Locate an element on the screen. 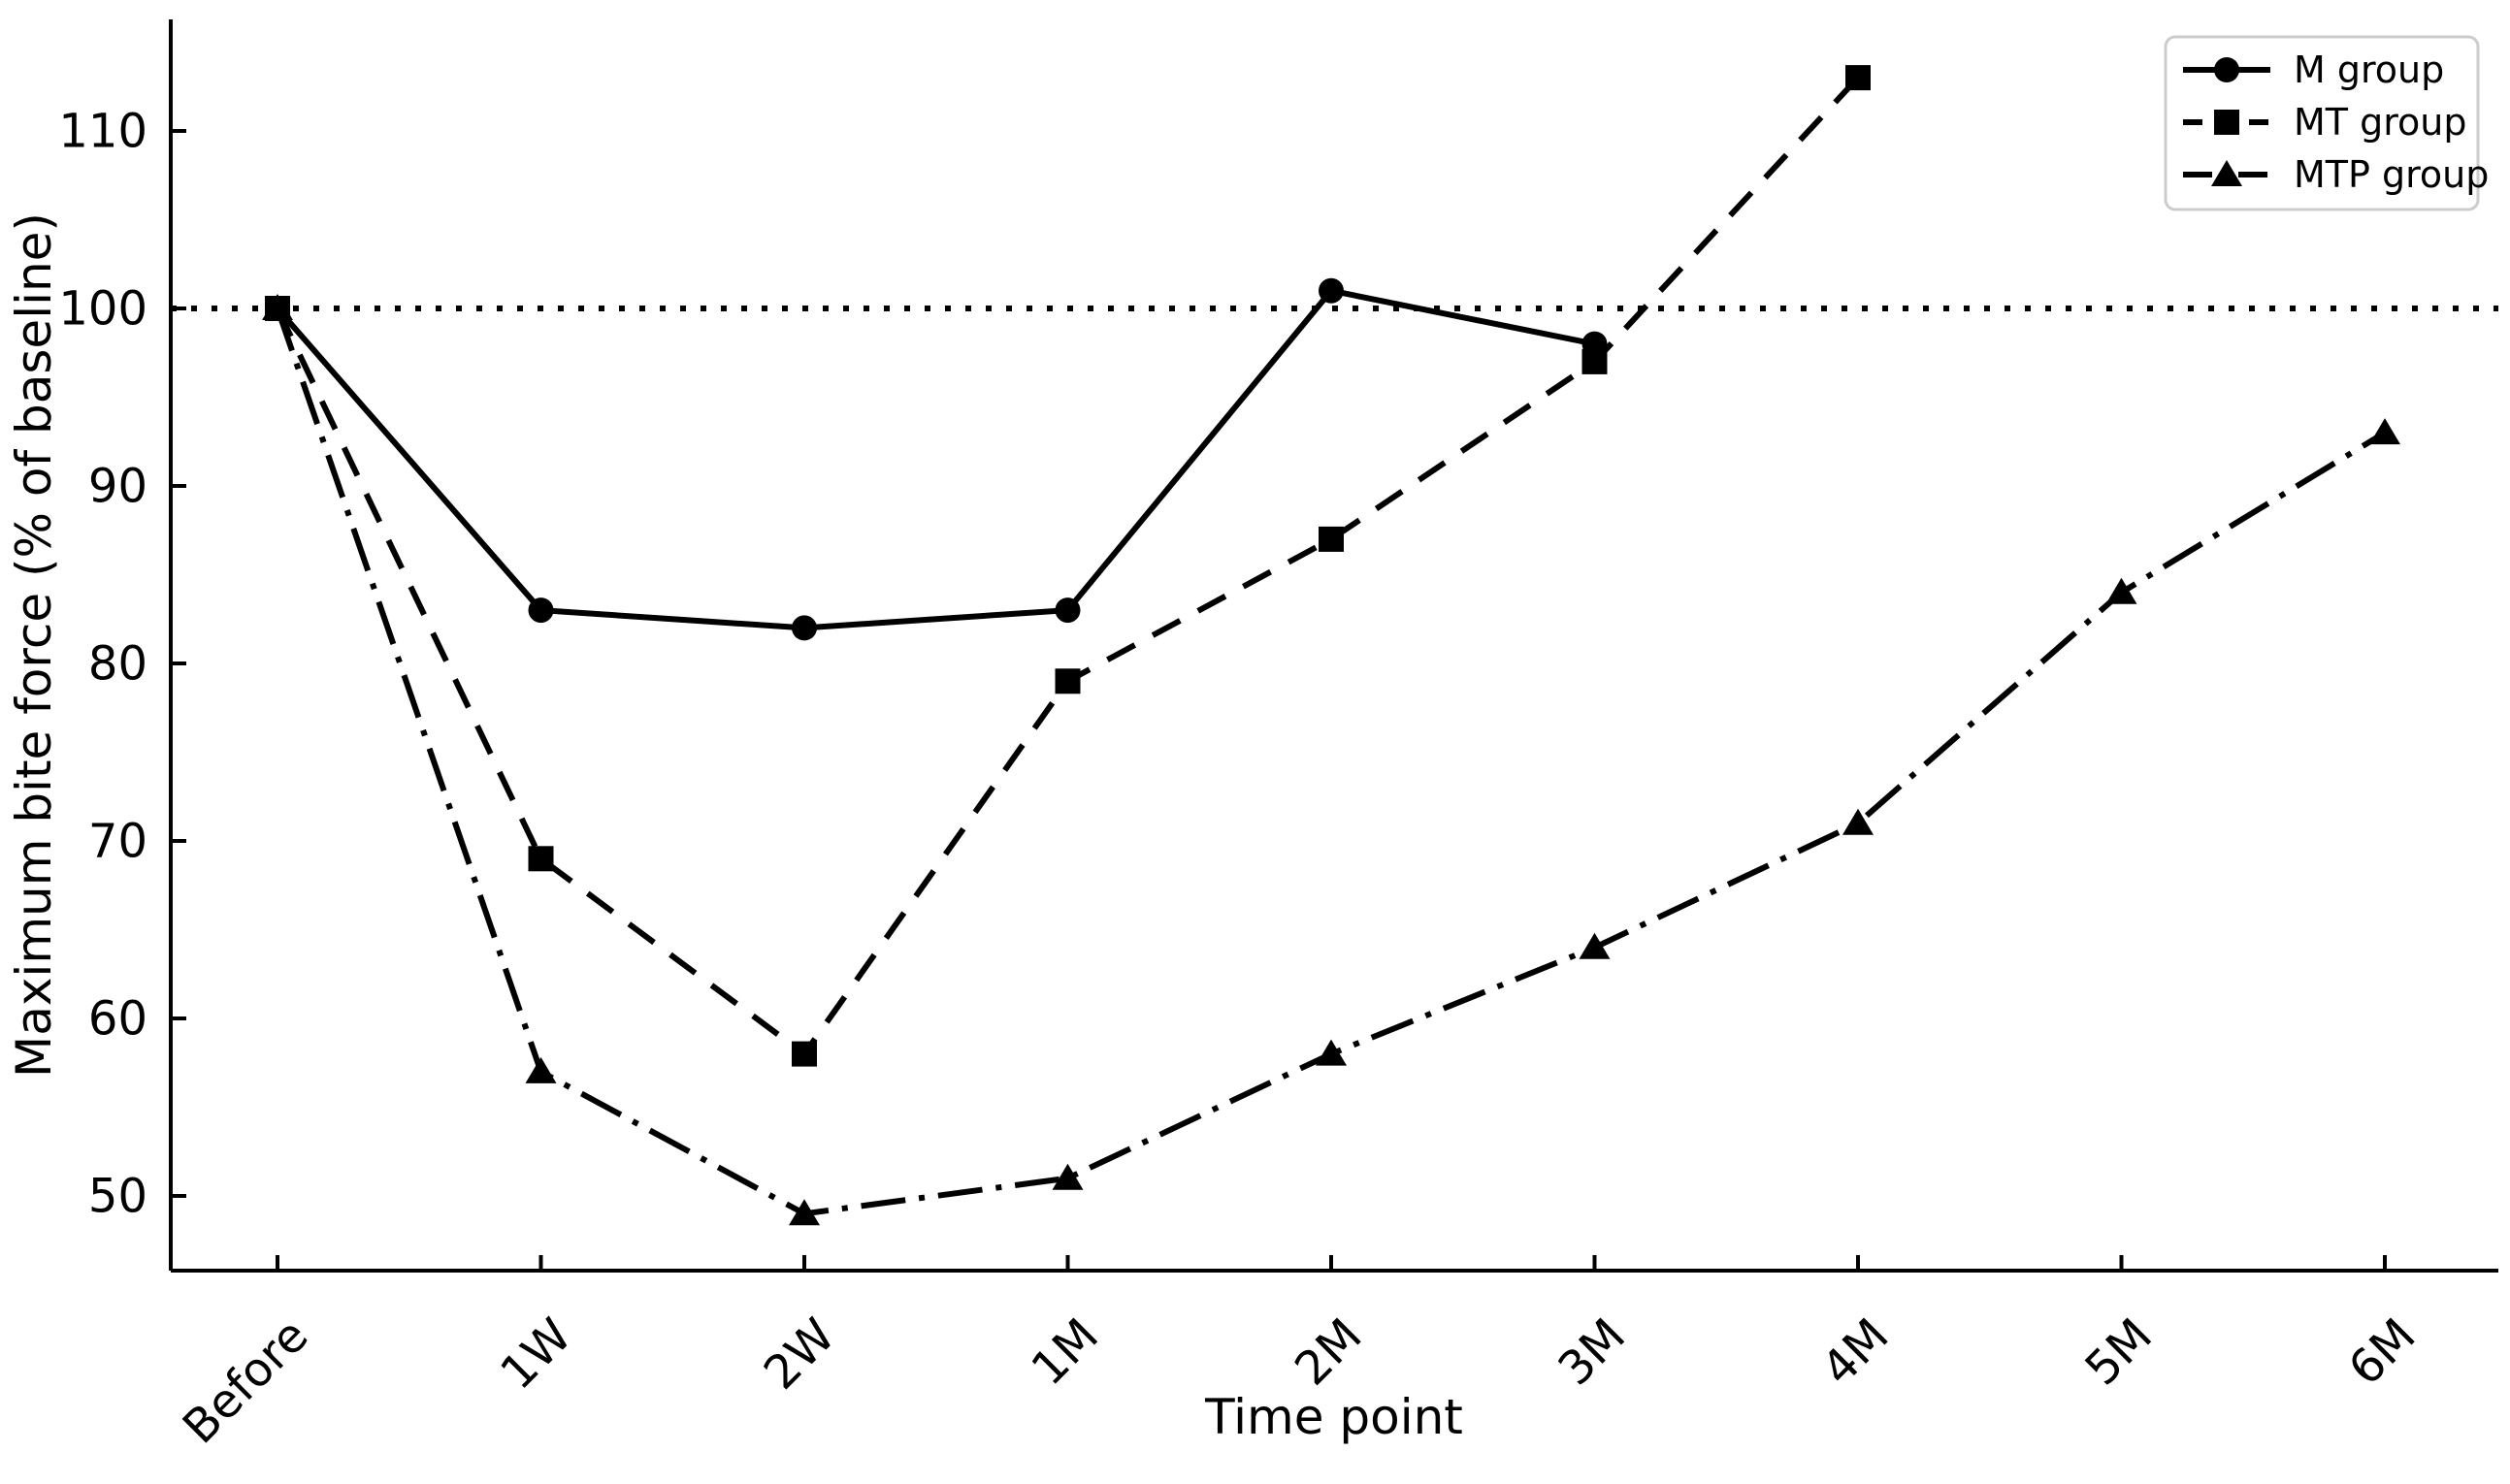 Image resolution: width=2510 pixels, height=1484 pixels. series-m-group is located at coordinates (937, 459).